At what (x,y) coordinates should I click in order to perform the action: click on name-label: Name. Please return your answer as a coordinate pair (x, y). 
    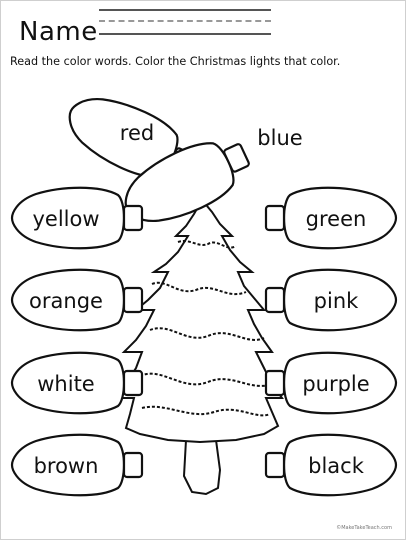
    Looking at the image, I should click on (58, 32).